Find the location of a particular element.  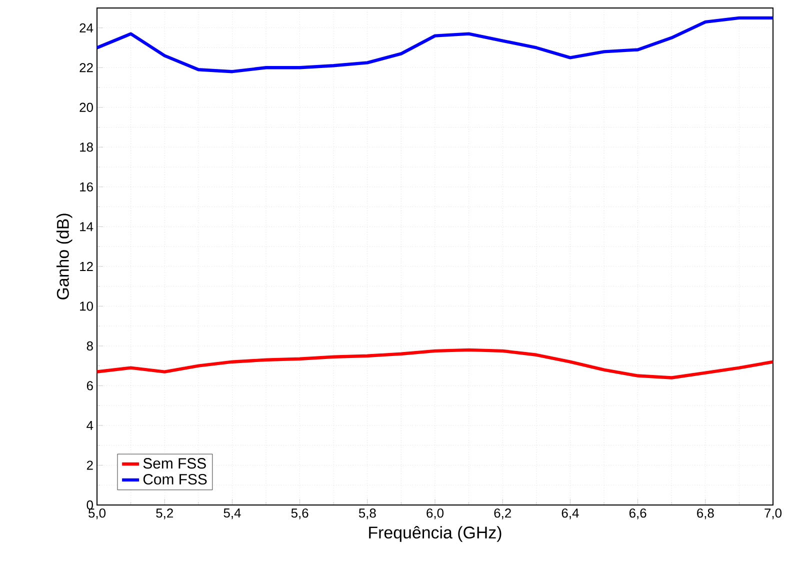

y-axis-title: Ganho (dB) is located at coordinates (64, 257).